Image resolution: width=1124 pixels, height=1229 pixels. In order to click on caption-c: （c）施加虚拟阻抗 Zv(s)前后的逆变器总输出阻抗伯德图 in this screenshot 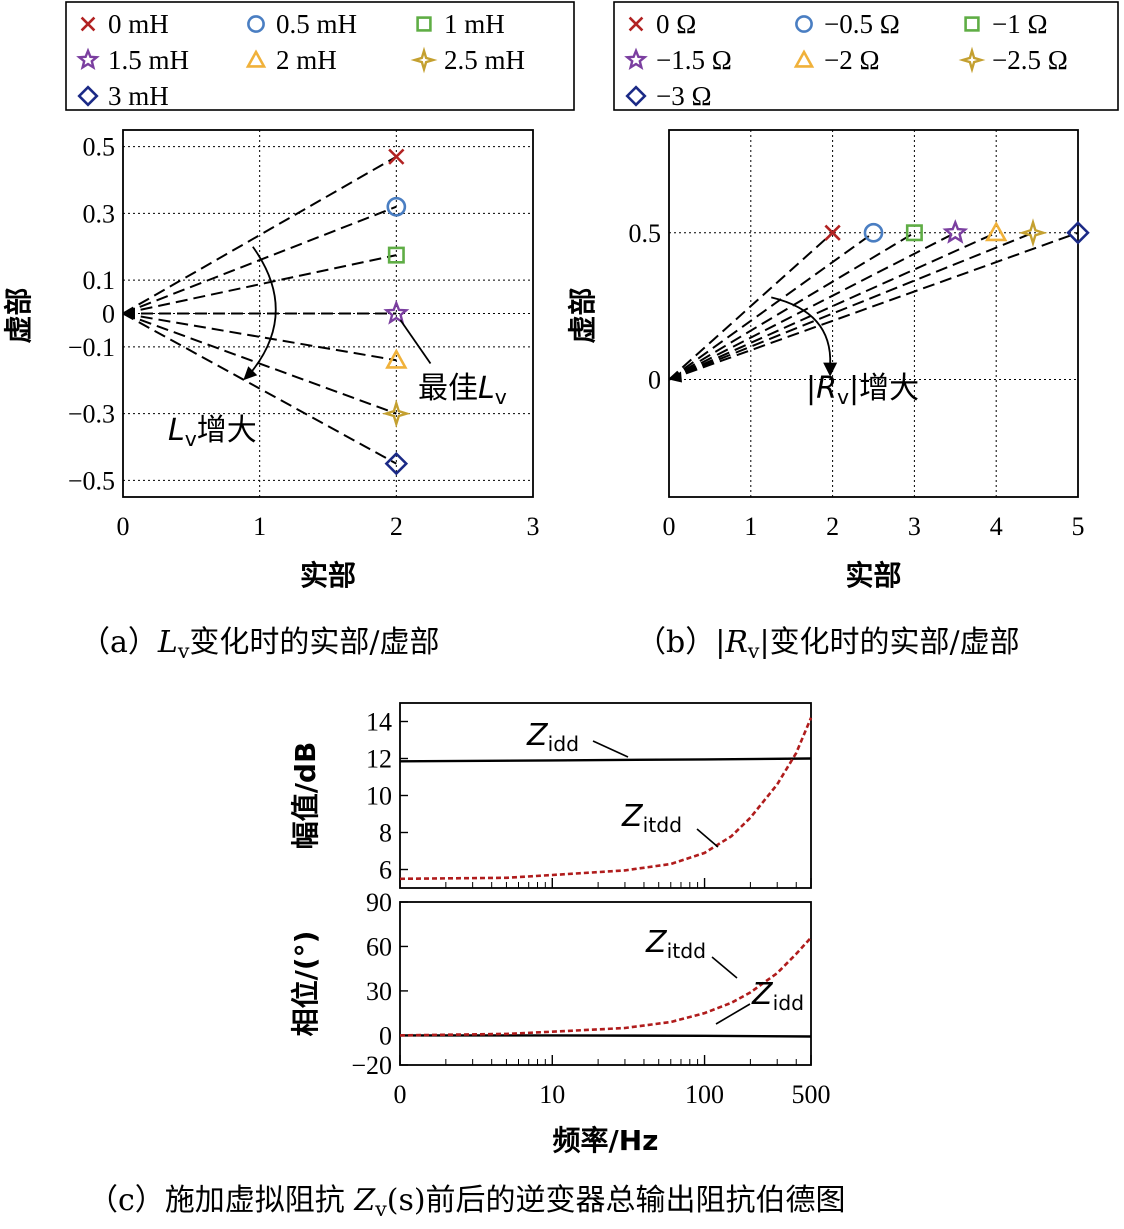, I will do `click(467, 1202)`.